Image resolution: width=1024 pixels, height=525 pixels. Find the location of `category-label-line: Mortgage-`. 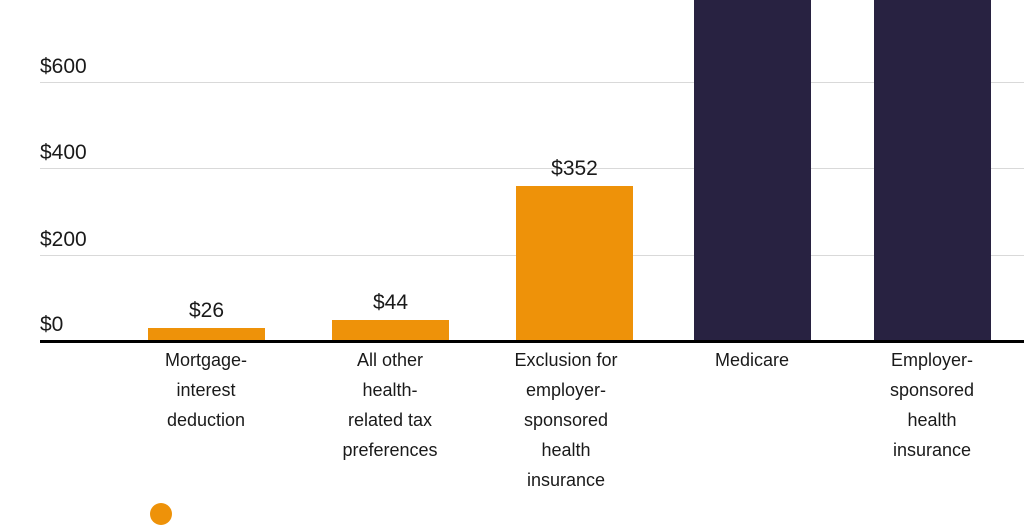

category-label-line: Mortgage- is located at coordinates (206, 360).